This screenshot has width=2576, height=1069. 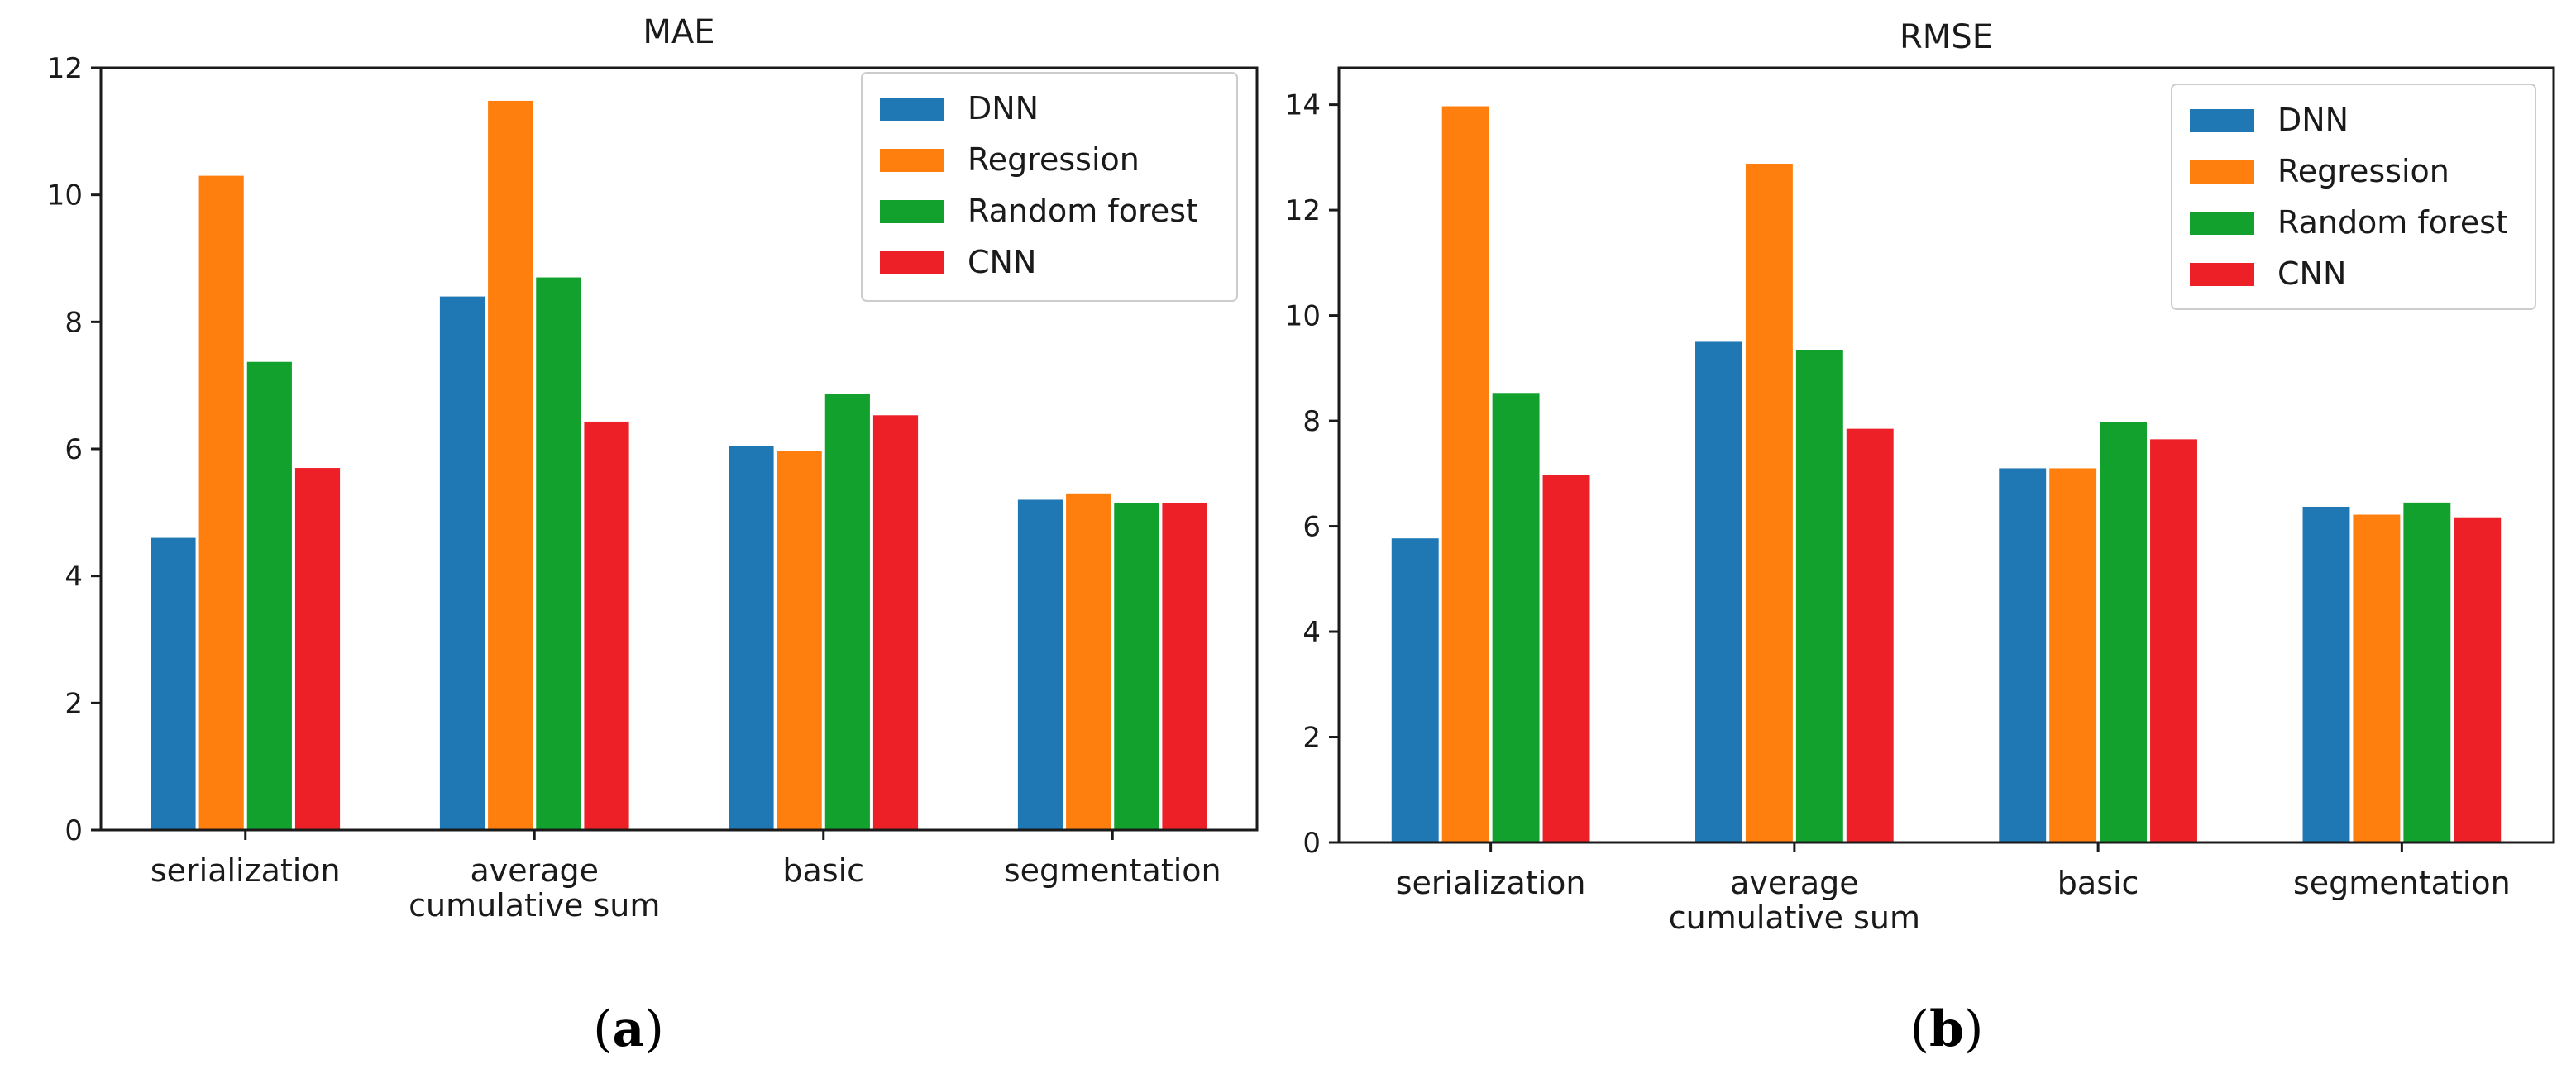 What do you see at coordinates (1946, 37) in the screenshot?
I see `chart-title: RMSE` at bounding box center [1946, 37].